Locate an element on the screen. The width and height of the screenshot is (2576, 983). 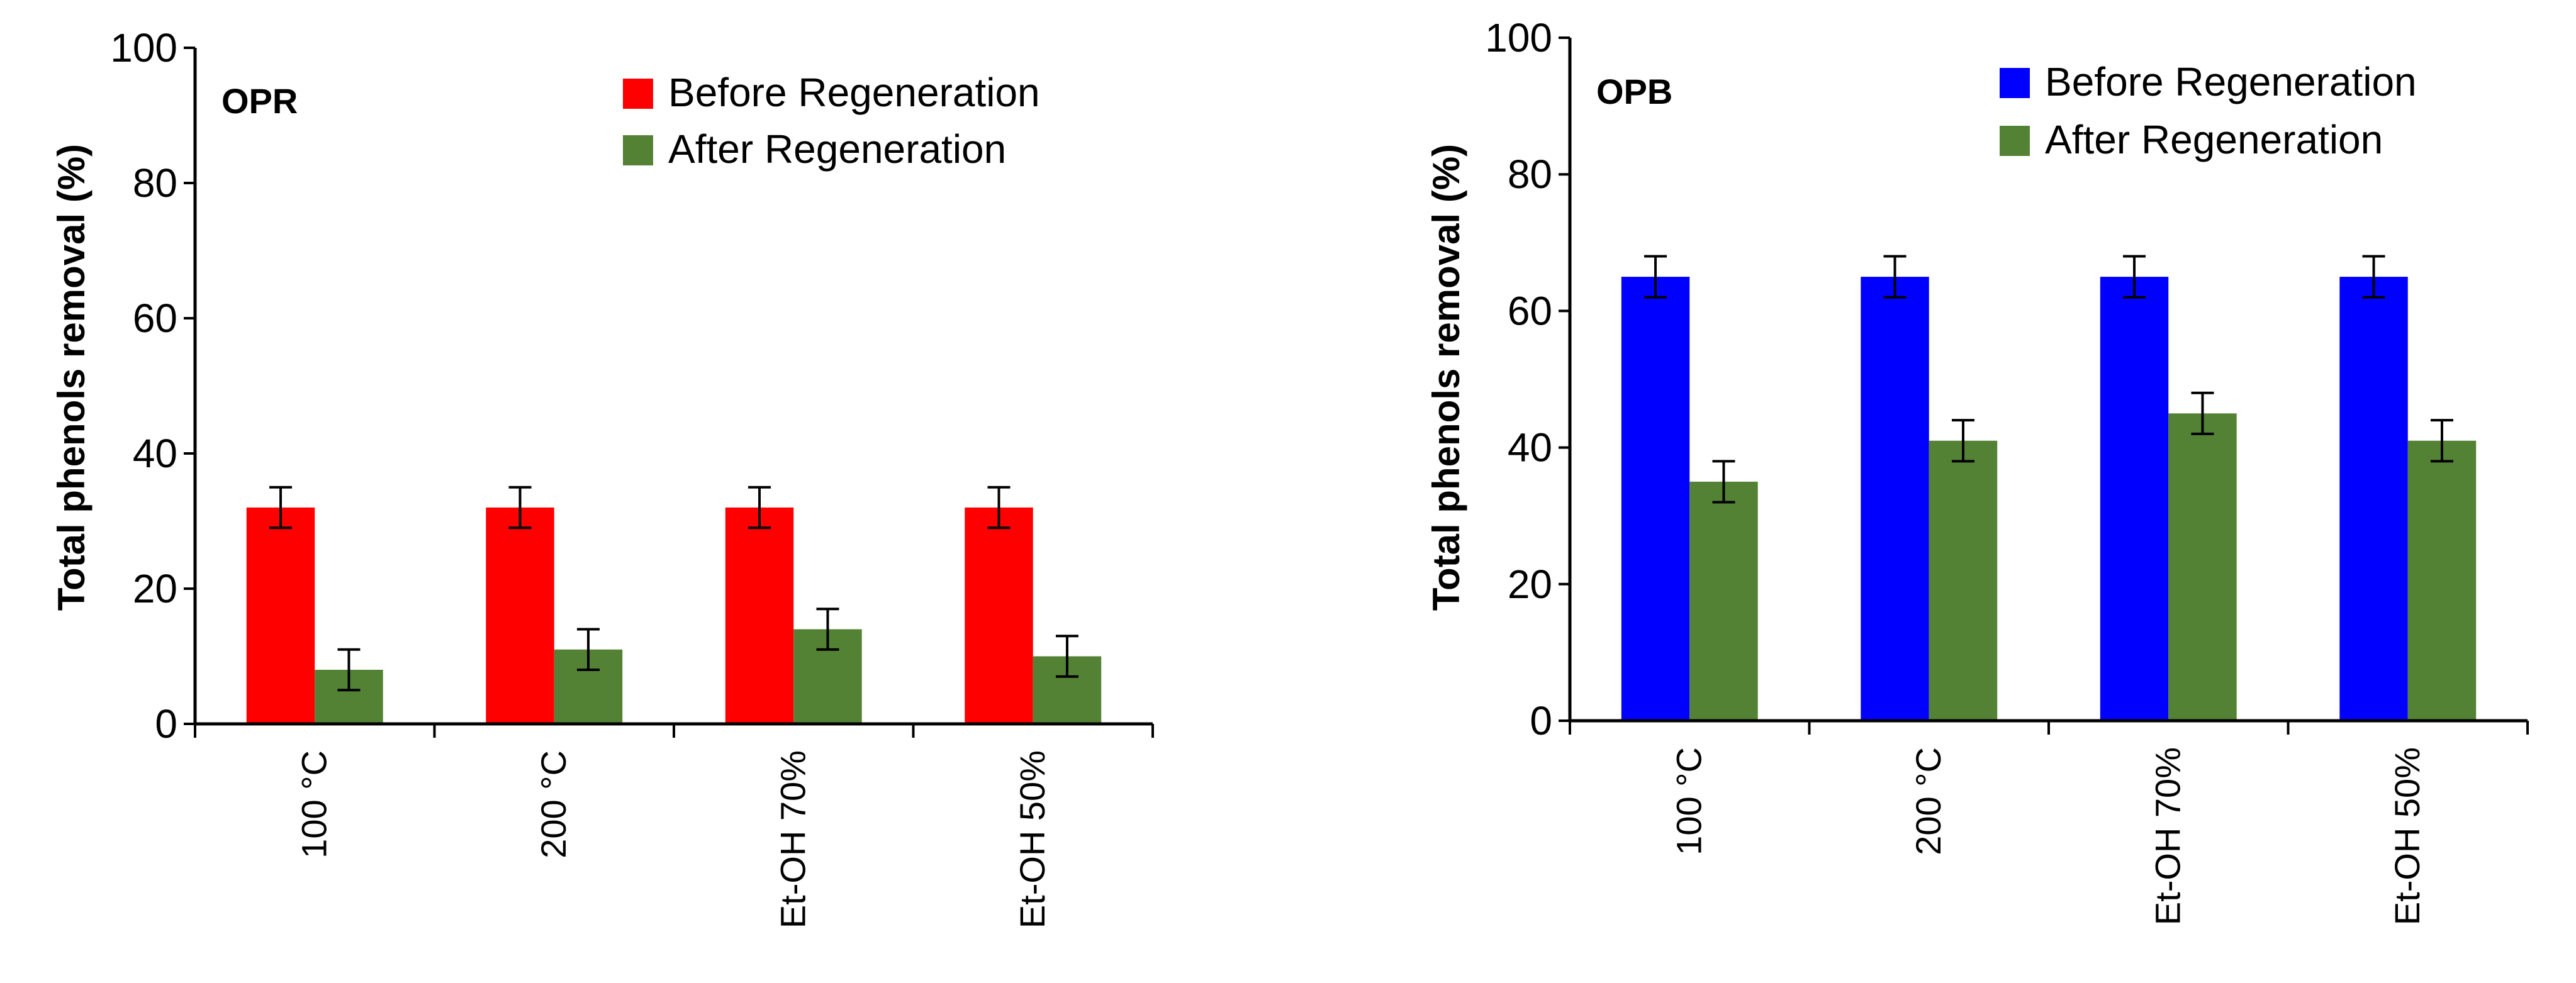
panel-label: OPB is located at coordinates (1634, 92).